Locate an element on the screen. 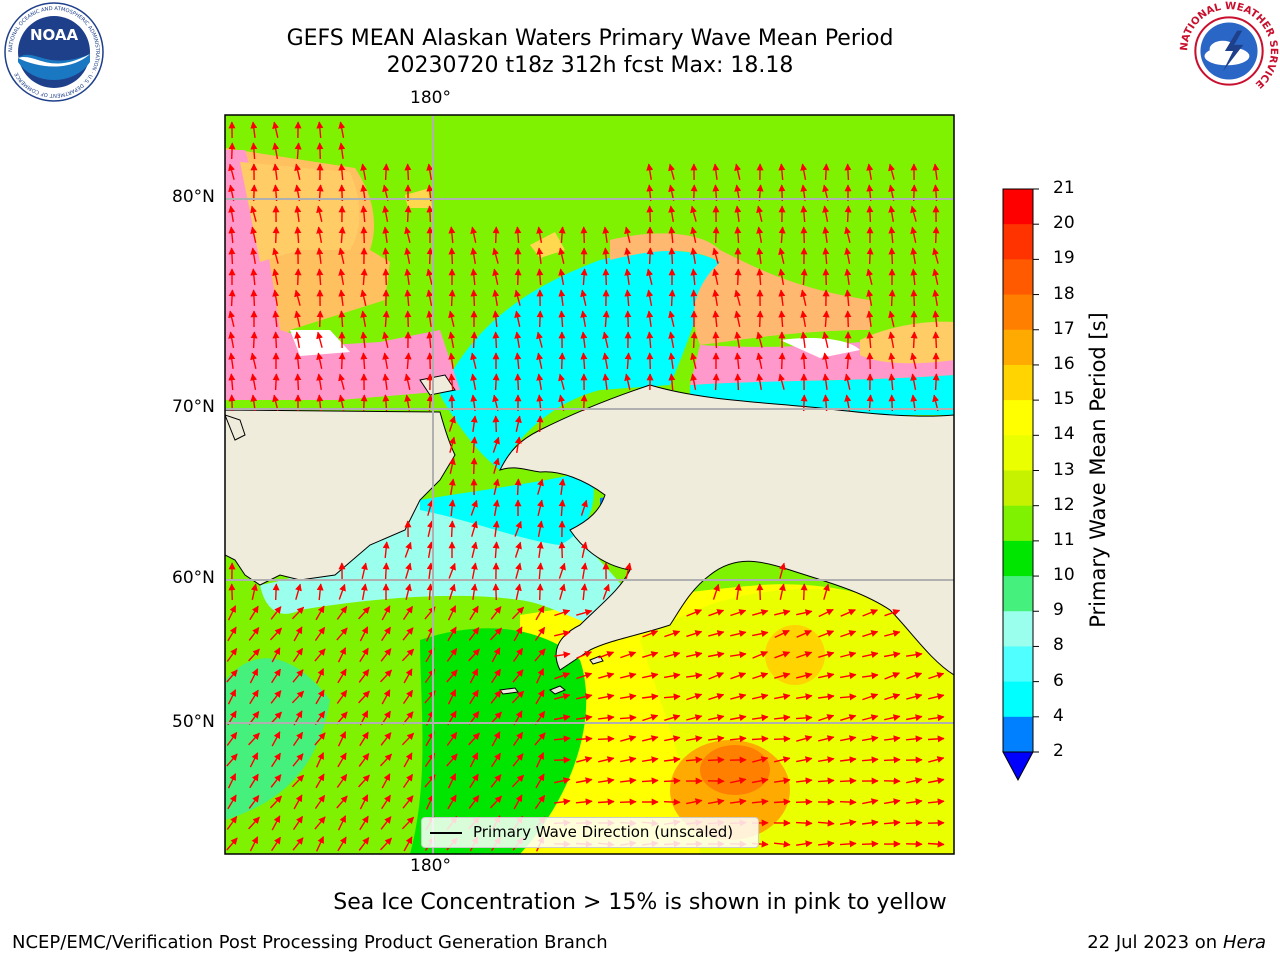 The height and width of the screenshot is (960, 1280). colorbar-tick-label: 4 is located at coordinates (1058, 715).